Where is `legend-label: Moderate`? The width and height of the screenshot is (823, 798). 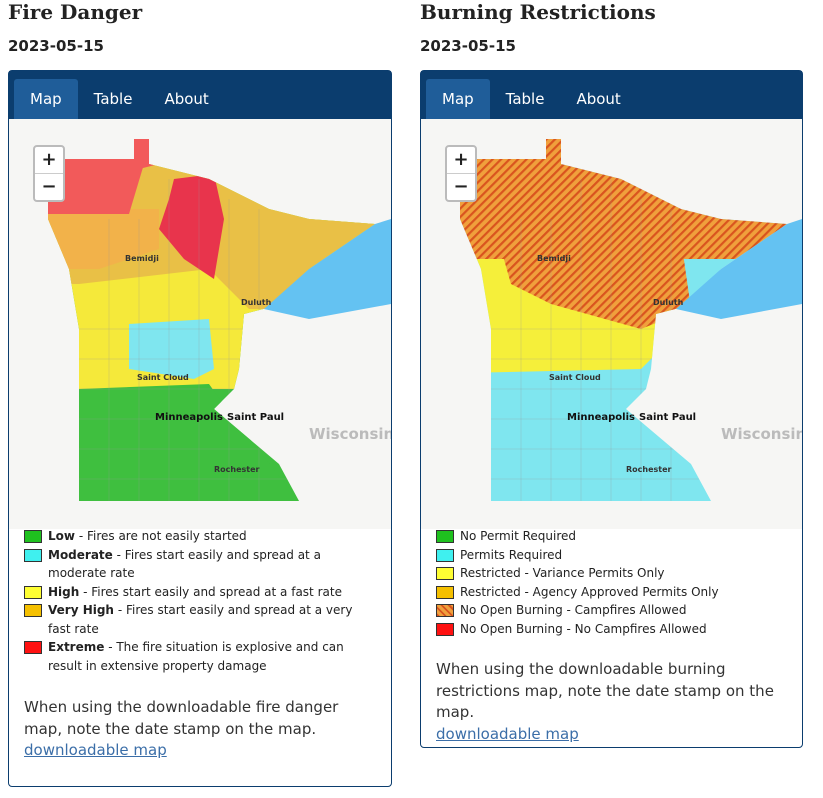
legend-label: Moderate is located at coordinates (80, 554).